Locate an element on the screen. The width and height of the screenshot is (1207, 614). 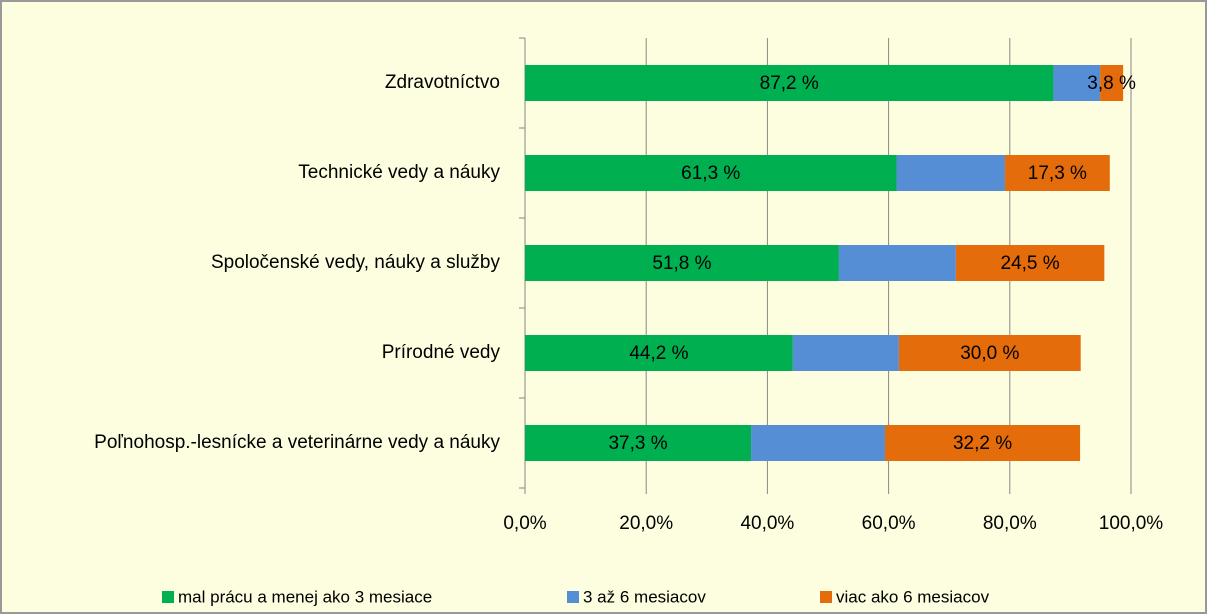
legend-label: 3 až 6 mesiacov is located at coordinates (644, 596).